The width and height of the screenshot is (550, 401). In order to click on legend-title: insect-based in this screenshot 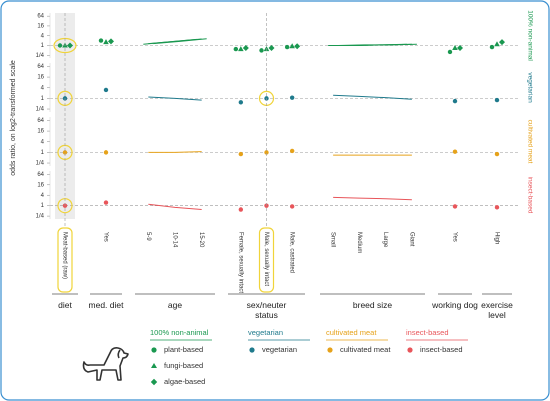, I will do `click(427, 332)`.